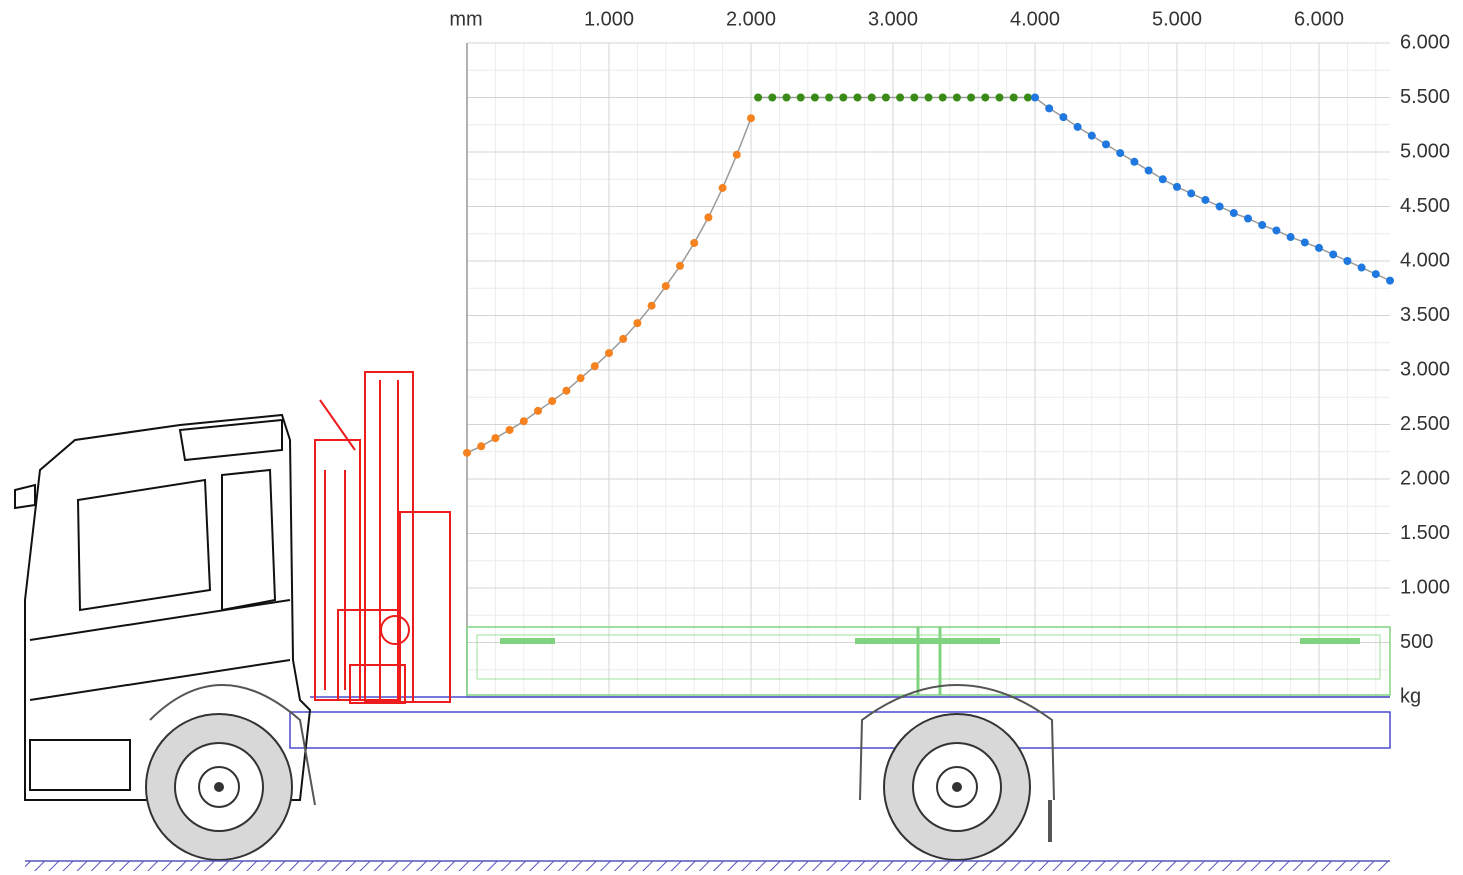  What do you see at coordinates (1425, 260) in the screenshot?
I see `y-tick-label: 4.000` at bounding box center [1425, 260].